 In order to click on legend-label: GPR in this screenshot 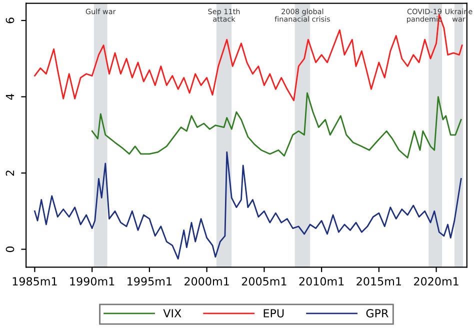, I will do `click(377, 313)`.